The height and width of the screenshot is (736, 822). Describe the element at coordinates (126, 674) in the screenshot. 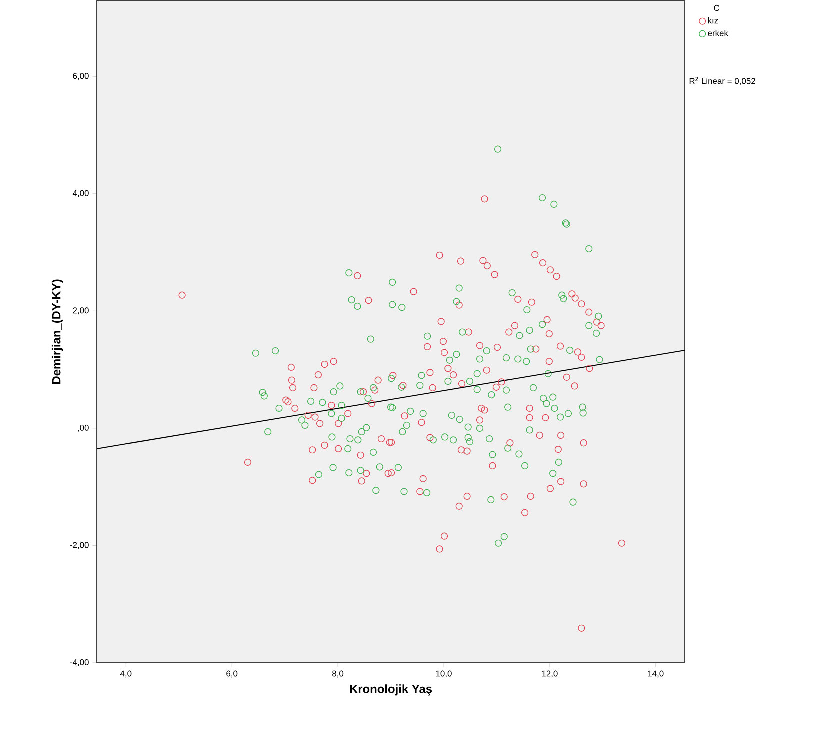

I see `x-tick-label: 4,0` at that location.